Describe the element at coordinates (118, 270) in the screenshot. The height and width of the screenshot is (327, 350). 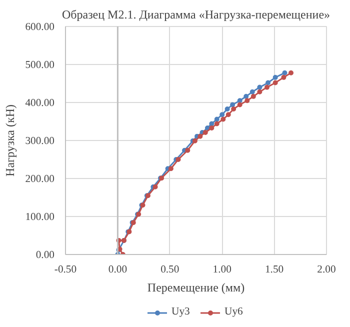
I see `x-tick-label: 0.00` at that location.